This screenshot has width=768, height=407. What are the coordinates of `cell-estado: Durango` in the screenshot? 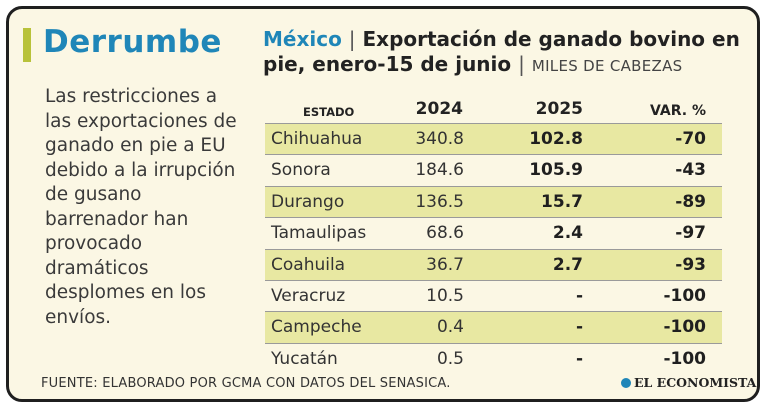 It's located at (308, 201).